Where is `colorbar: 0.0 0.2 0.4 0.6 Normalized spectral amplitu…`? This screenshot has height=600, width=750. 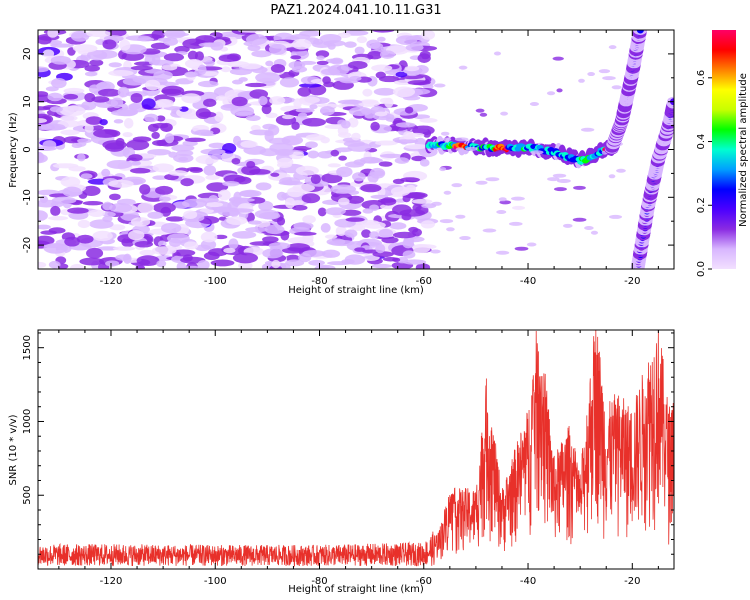
colorbar: 0.0 0.2 0.4 0.6 Normalized spectral amplitu… is located at coordinates (722, 153).